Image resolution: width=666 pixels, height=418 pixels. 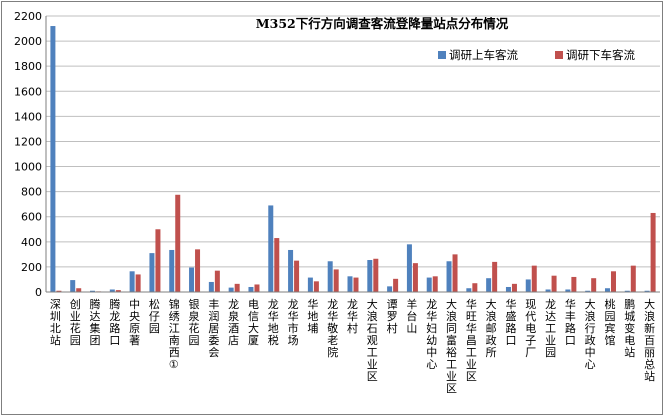 I want to click on x-tick-label: 龙达工业园, so click(x=550, y=328).